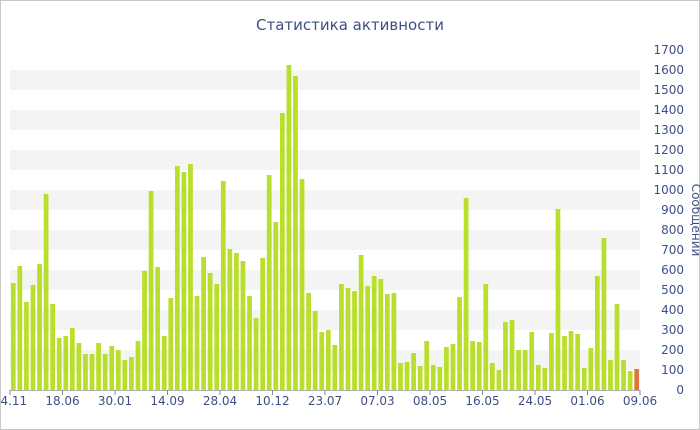 This screenshot has height=430, width=700. Describe the element at coordinates (167, 401) in the screenshot. I see `x-tick-label: 14.09` at that location.